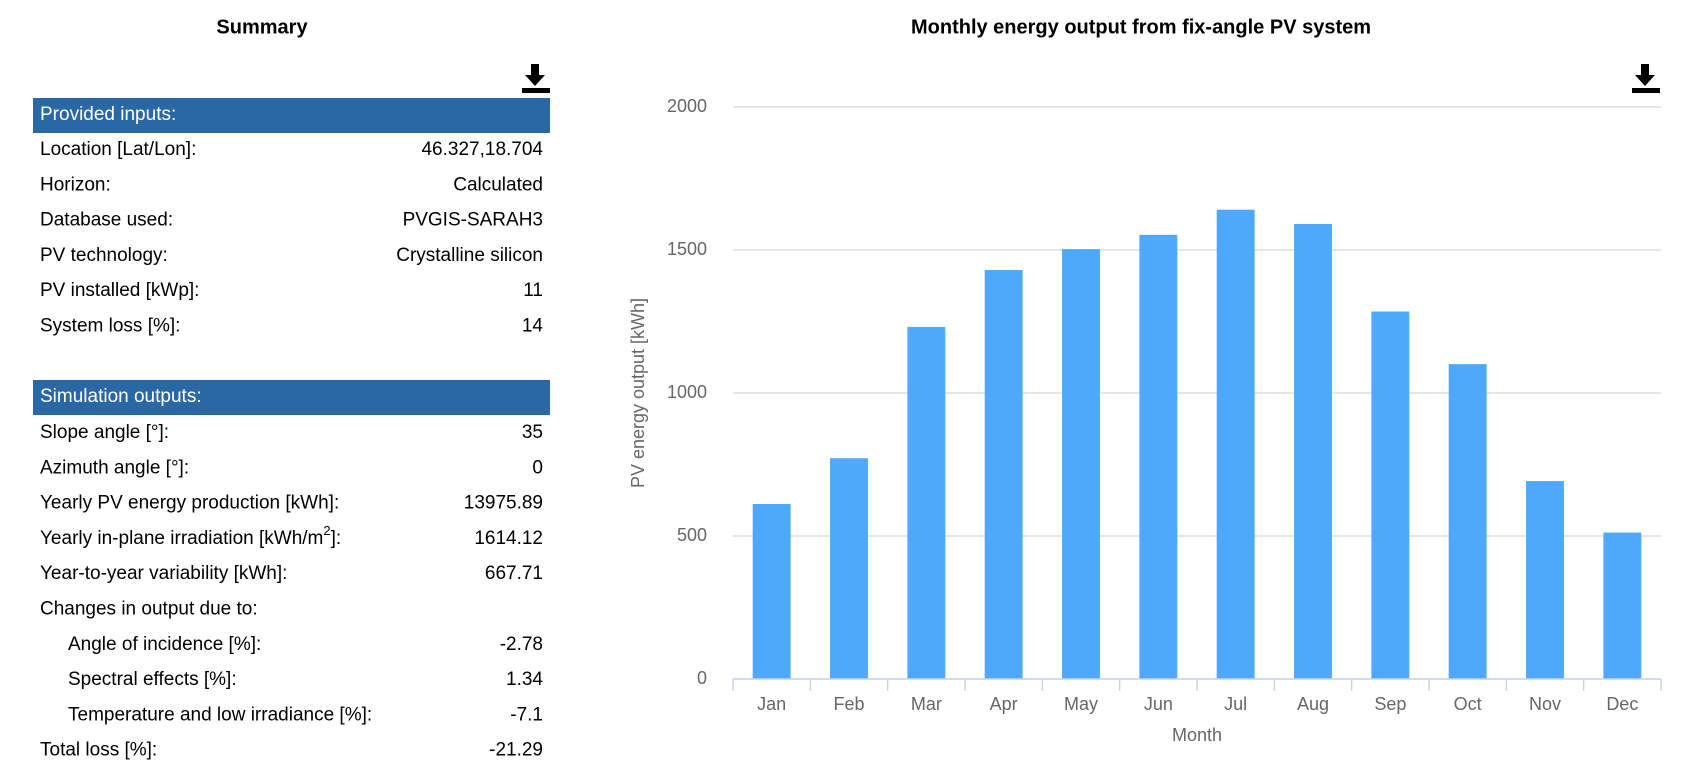 The height and width of the screenshot is (777, 1695). Describe the element at coordinates (848, 704) in the screenshot. I see `x-tick-label: Feb` at that location.